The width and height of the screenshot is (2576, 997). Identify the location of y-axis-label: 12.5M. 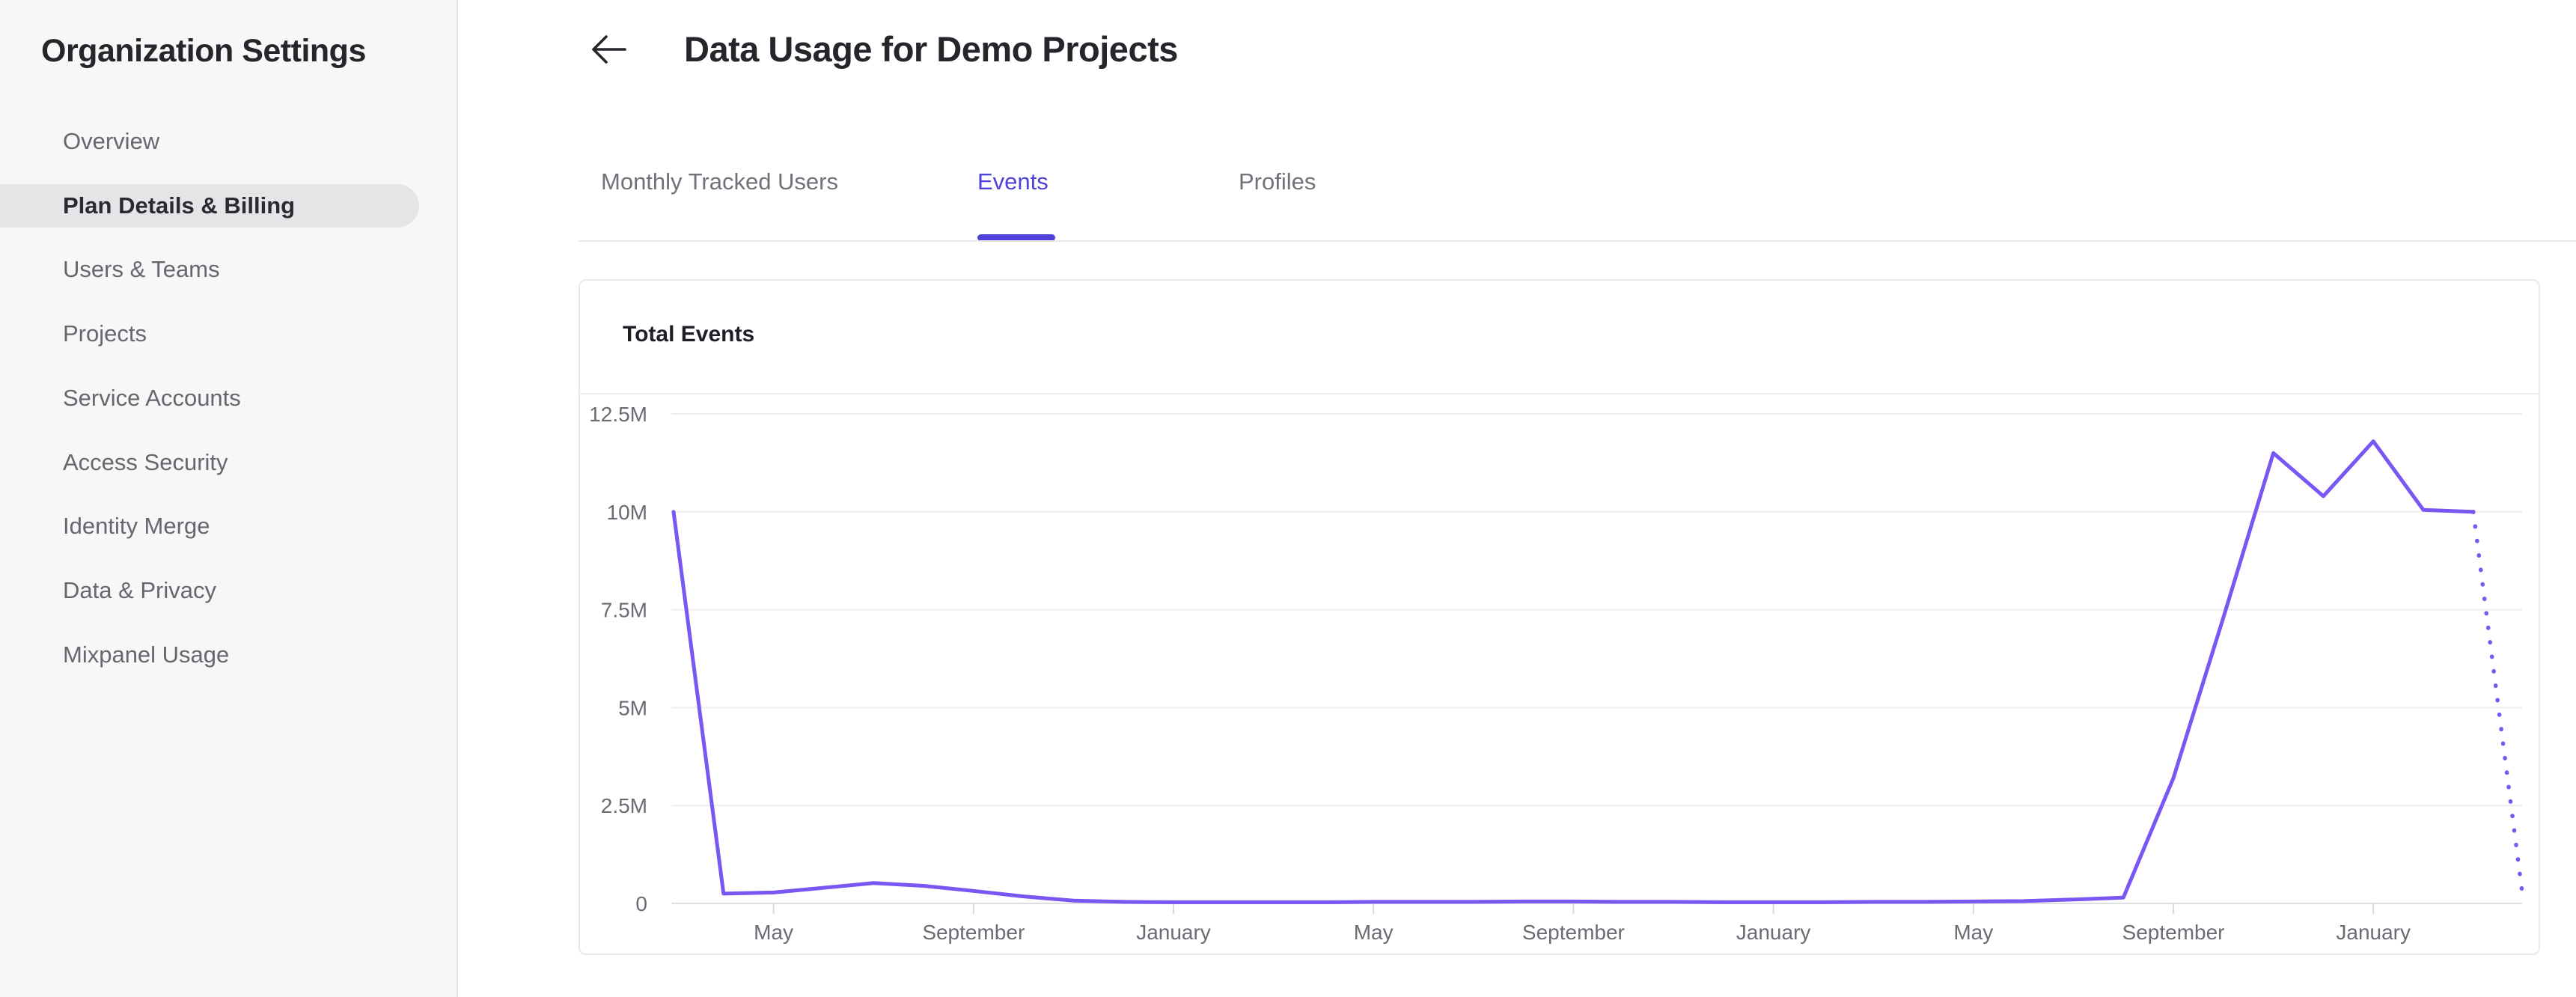
(618, 414).